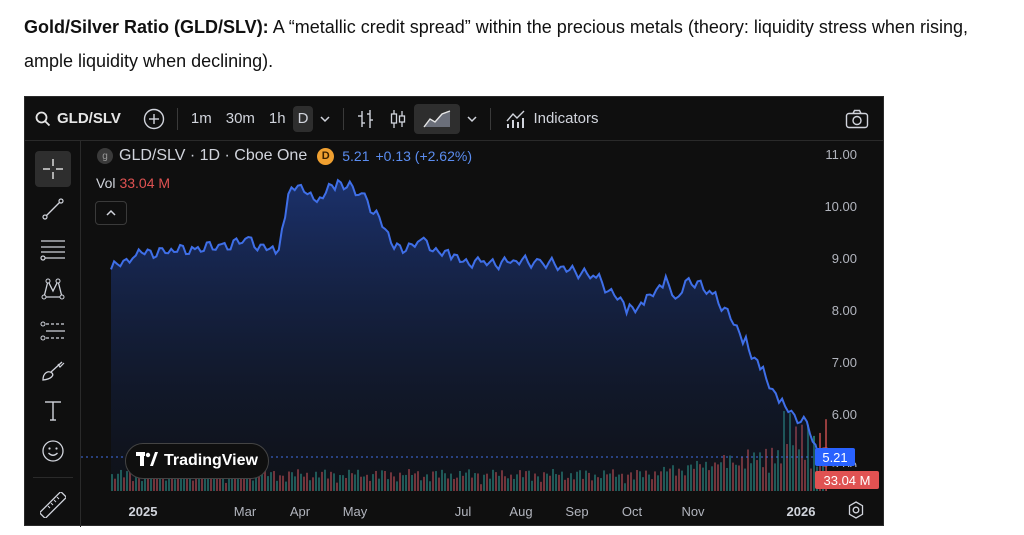 This screenshot has width=1024, height=535. What do you see at coordinates (356, 156) in the screenshot?
I see `legend-value: 5.21` at bounding box center [356, 156].